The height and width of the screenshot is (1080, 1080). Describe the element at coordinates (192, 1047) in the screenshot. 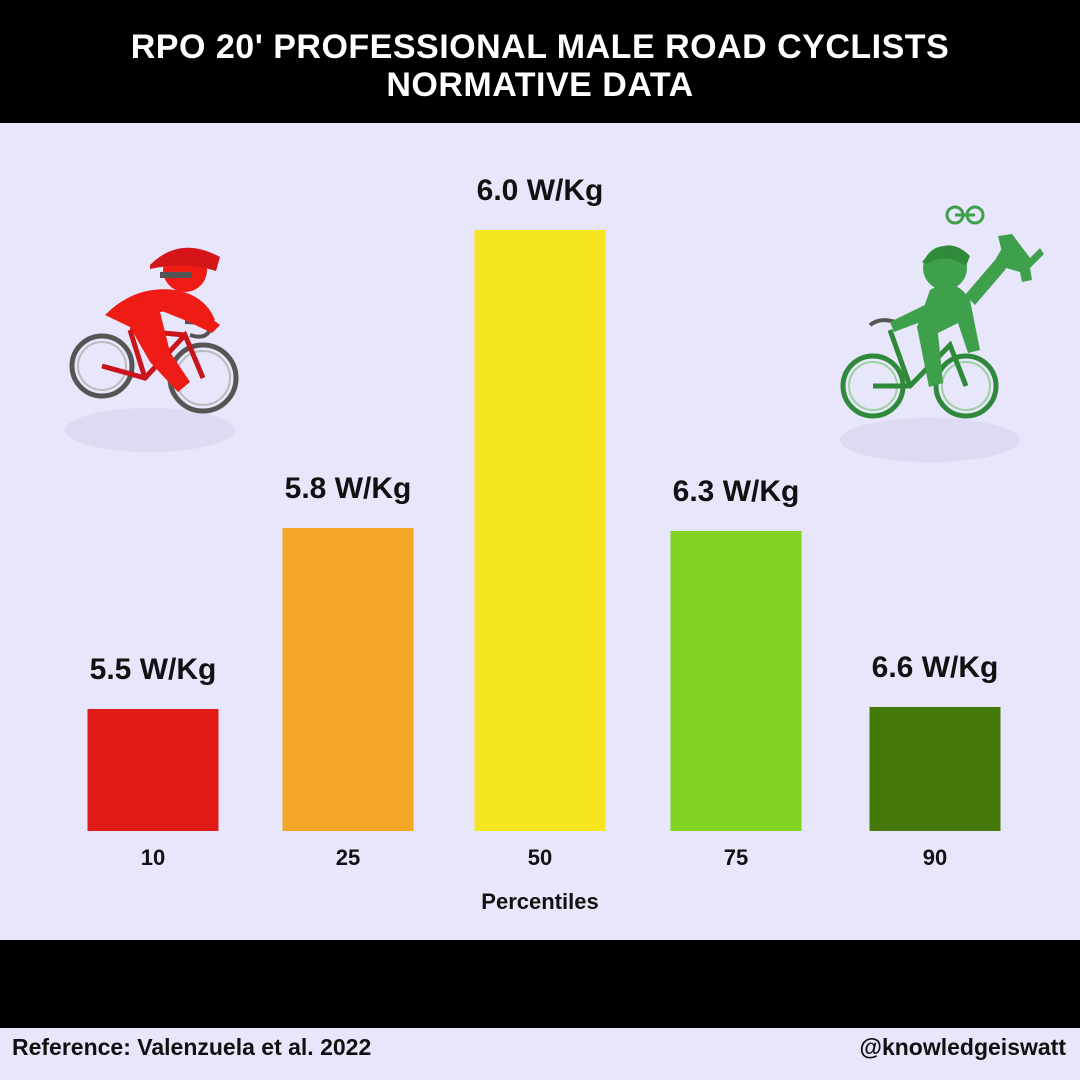

I see `reference-text: Reference: Valenzuela et al. 2022` at that location.